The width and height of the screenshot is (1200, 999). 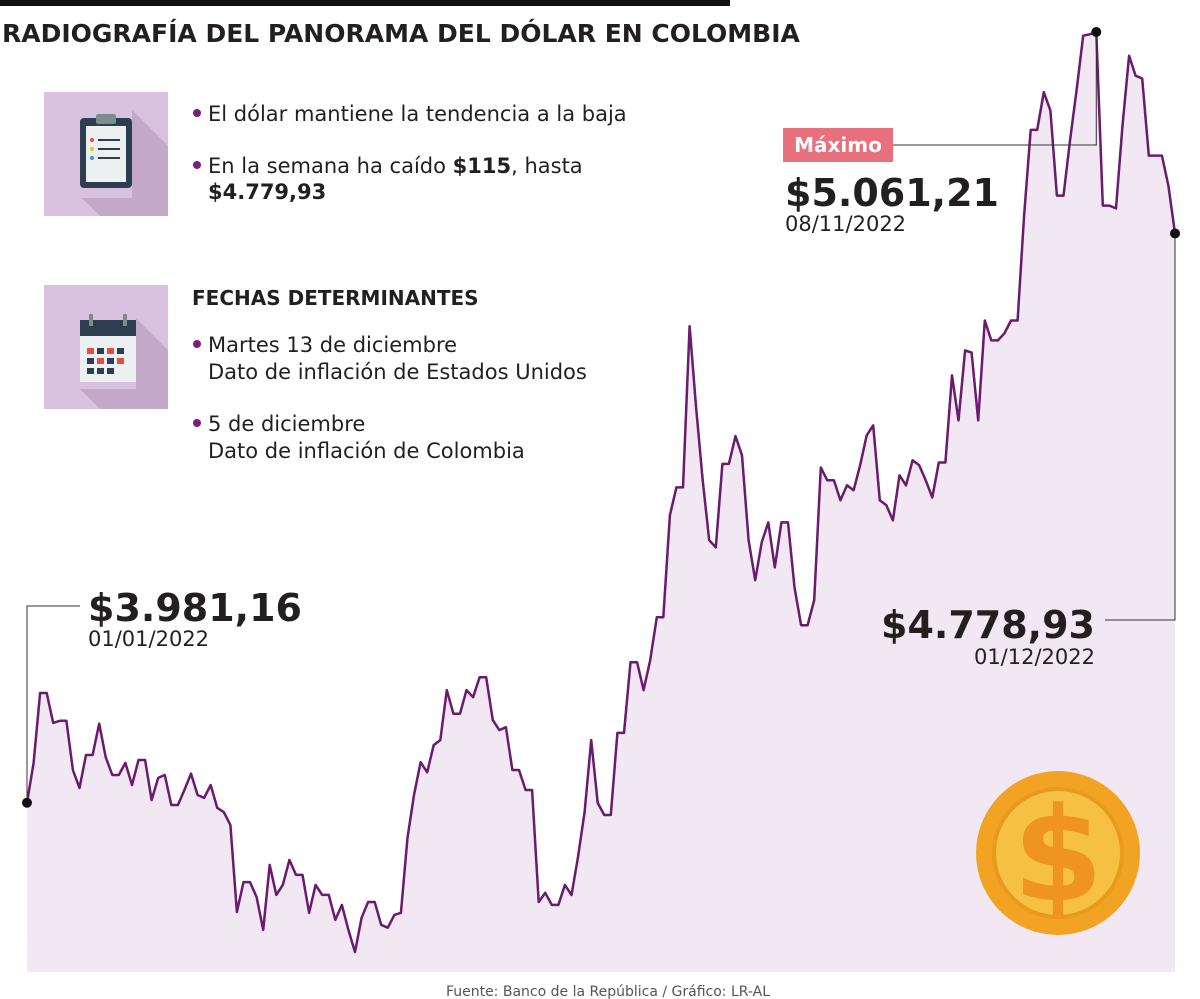 I want to click on date: Martes 13 de diciembre, so click(x=332, y=345).